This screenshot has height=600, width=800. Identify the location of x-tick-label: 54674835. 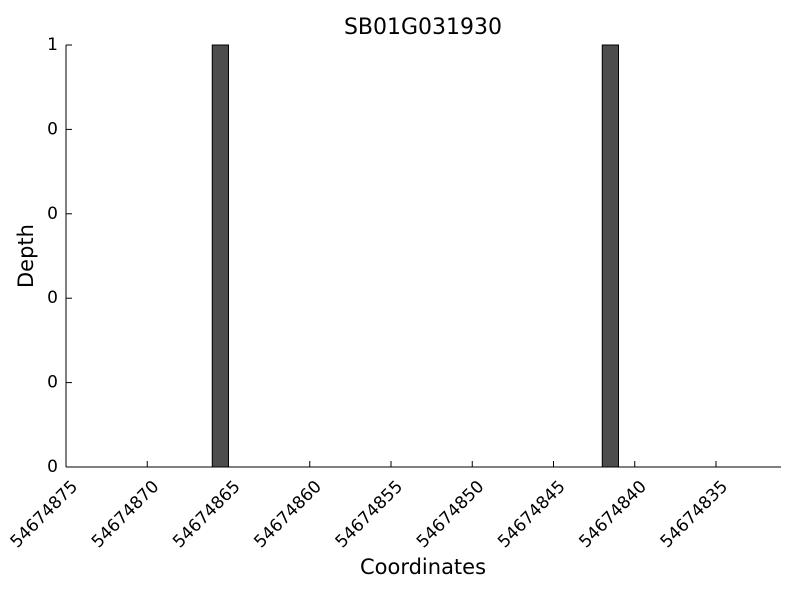
(694, 514).